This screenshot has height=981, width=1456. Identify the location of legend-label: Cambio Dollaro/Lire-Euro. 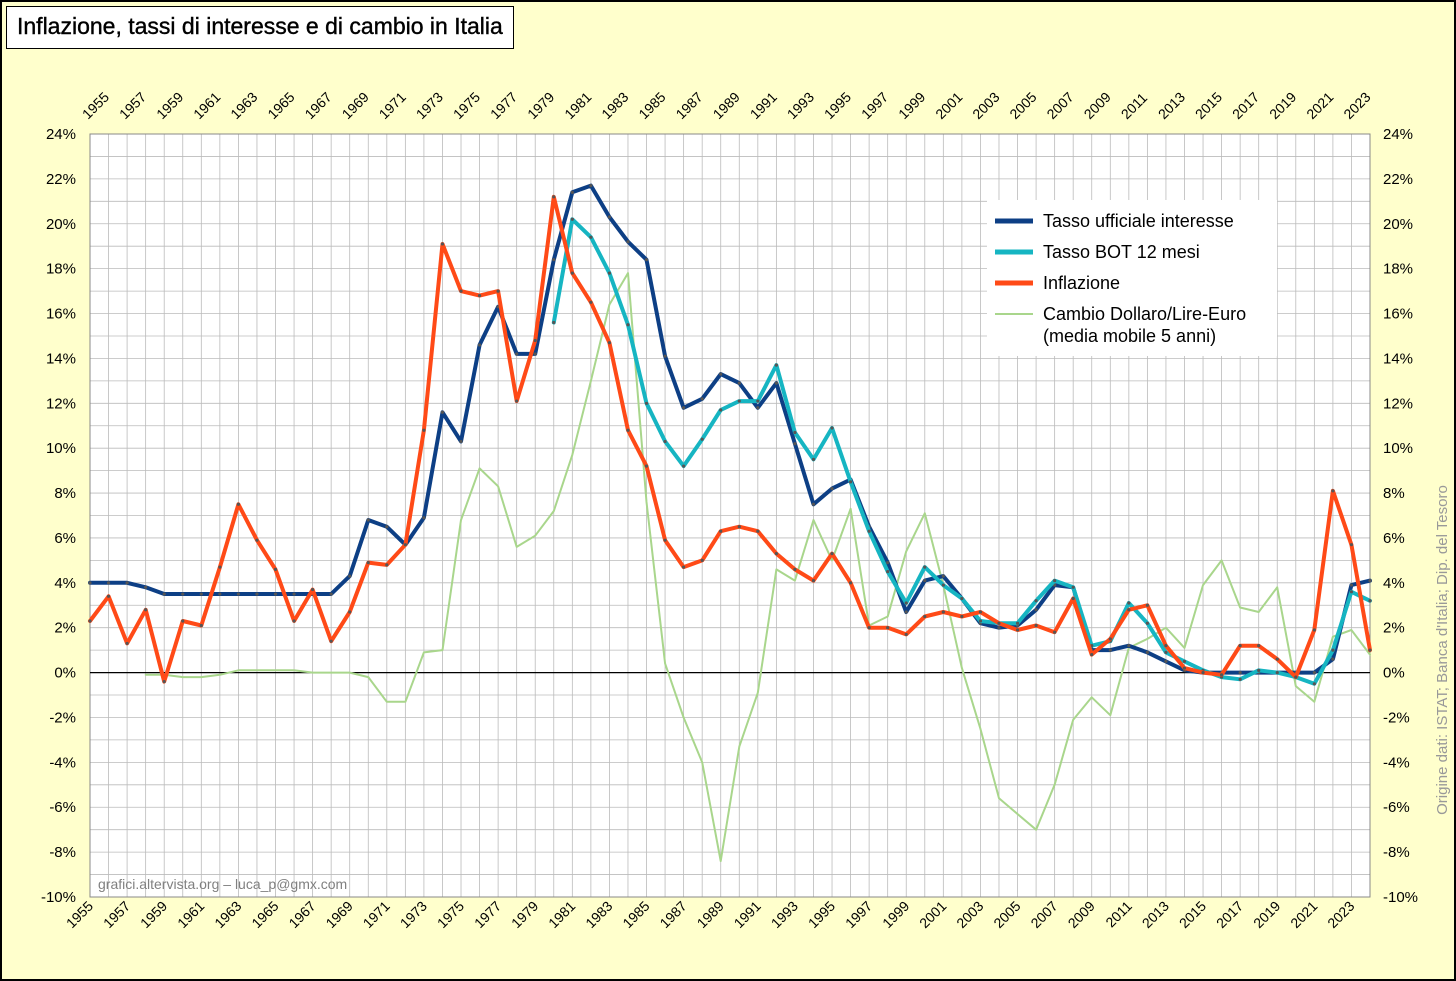
(1144, 314).